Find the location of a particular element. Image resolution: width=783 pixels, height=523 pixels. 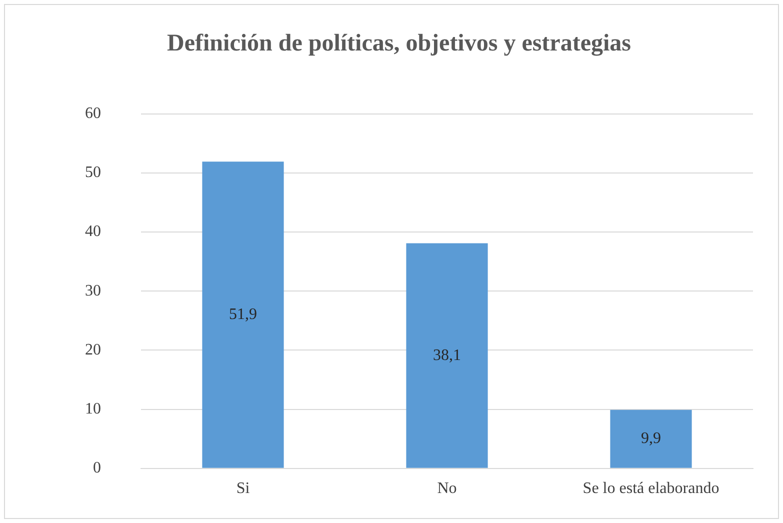

y-tick-label: 40 is located at coordinates (93, 231).